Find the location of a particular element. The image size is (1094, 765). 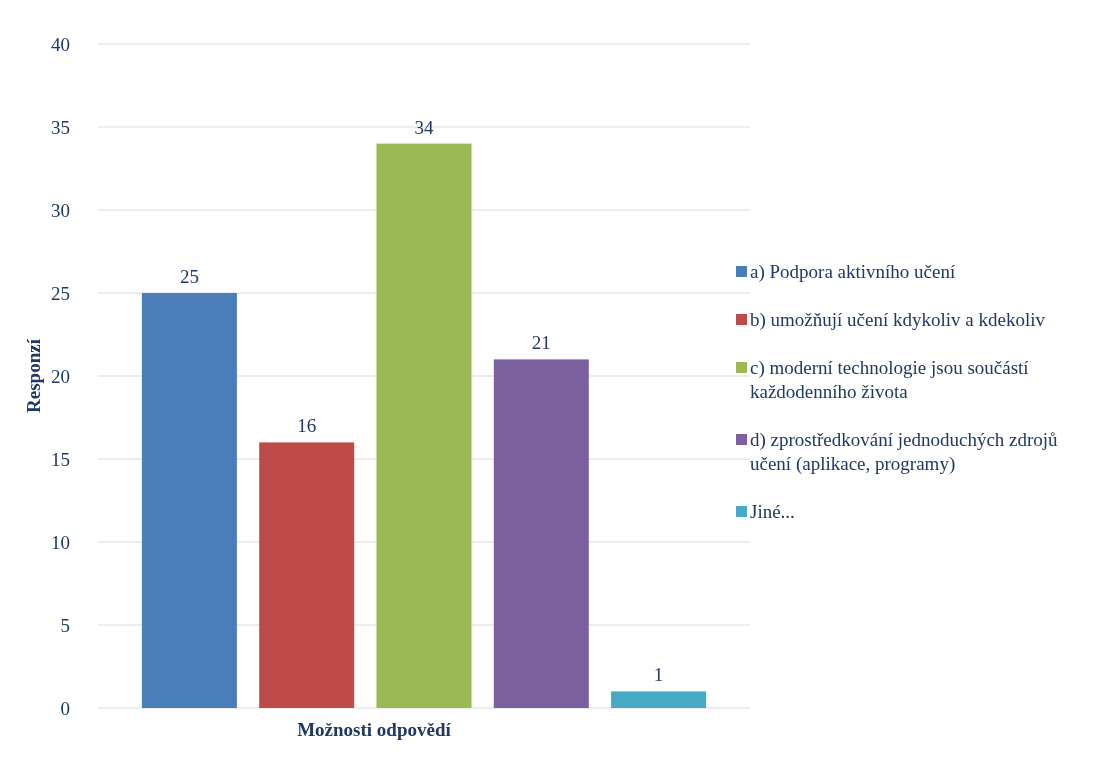

y-tick-label: 10 is located at coordinates (60, 542).